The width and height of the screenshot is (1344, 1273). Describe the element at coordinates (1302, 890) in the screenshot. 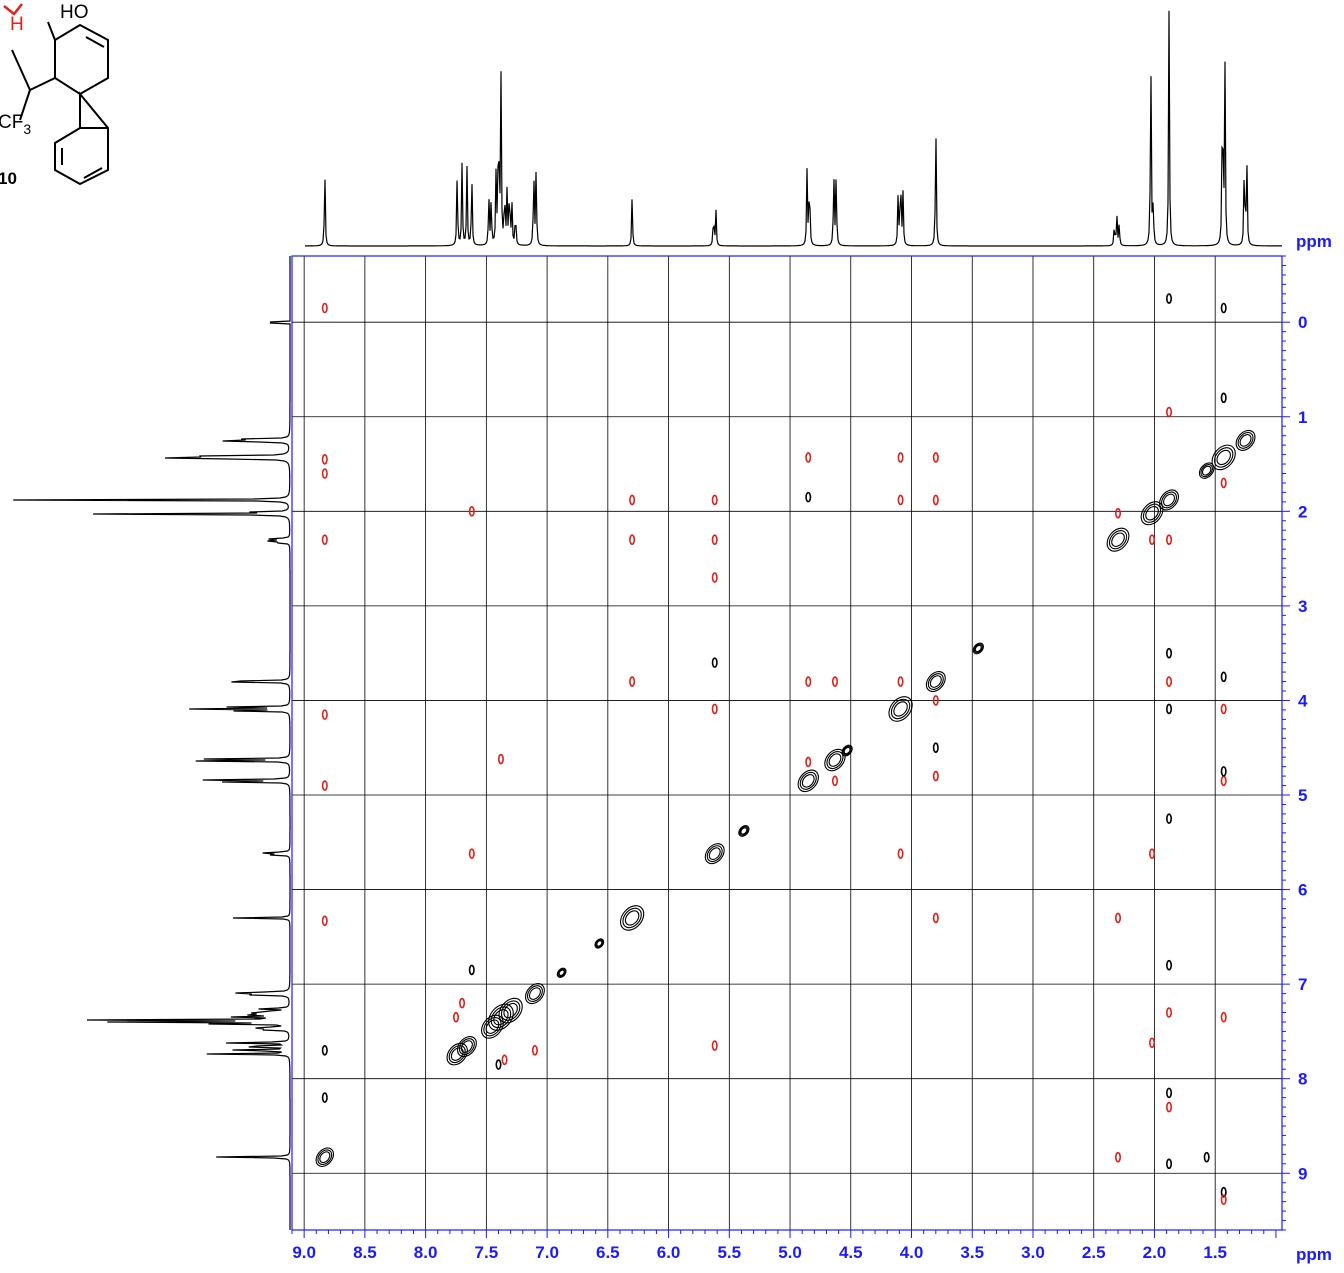

I see `y-tick-label: 6` at that location.